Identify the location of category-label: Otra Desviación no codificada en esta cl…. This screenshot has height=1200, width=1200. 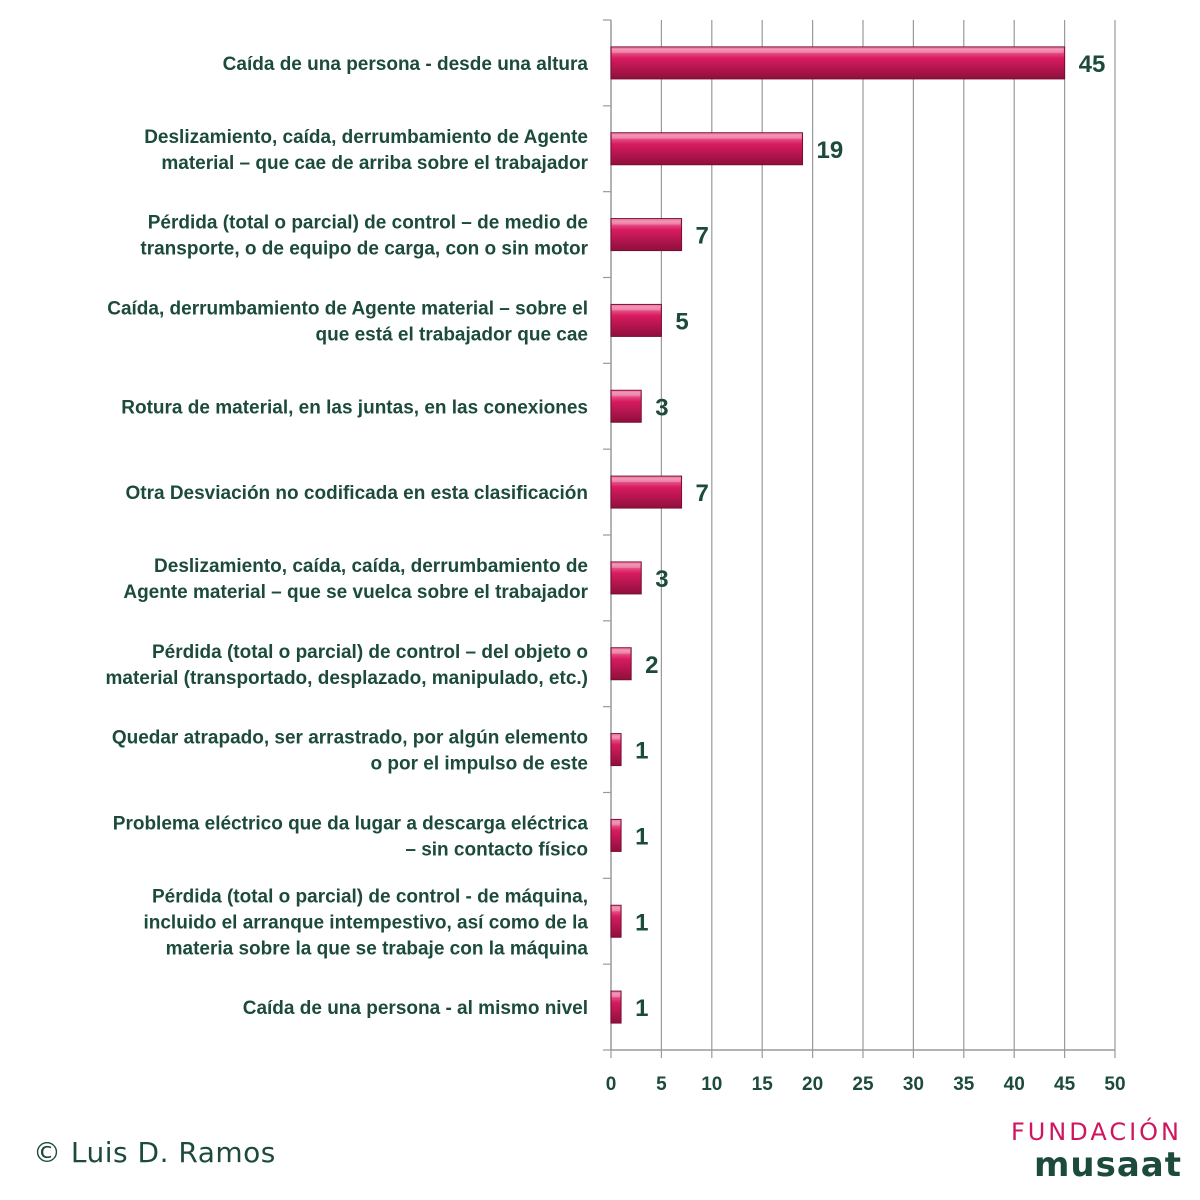
(356, 493).